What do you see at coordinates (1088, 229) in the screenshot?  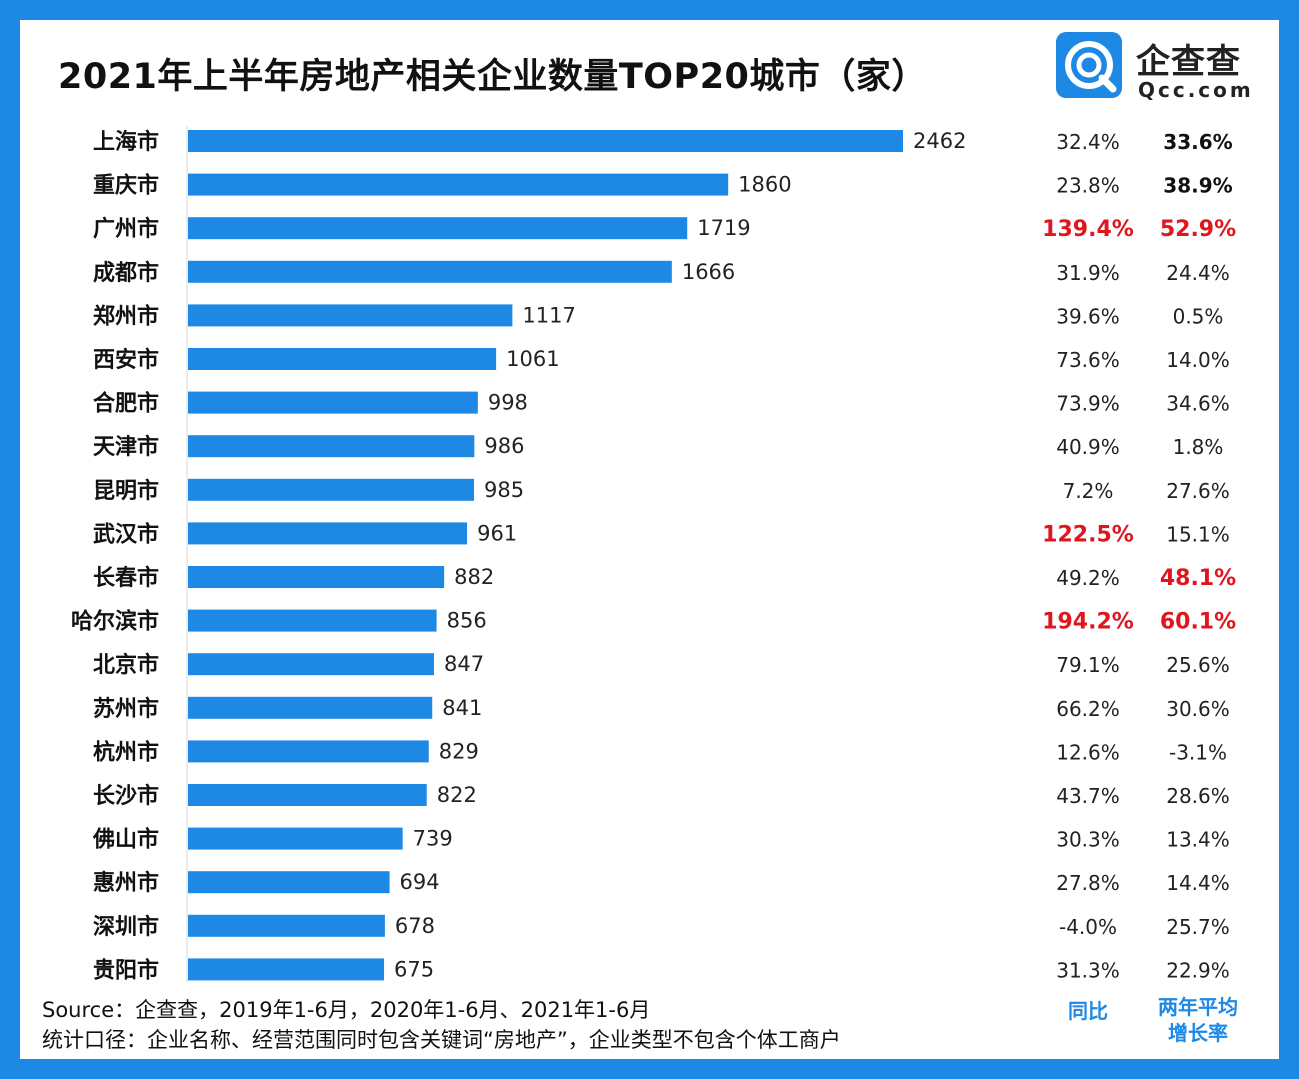 I see `yoy-value: 139.4%` at bounding box center [1088, 229].